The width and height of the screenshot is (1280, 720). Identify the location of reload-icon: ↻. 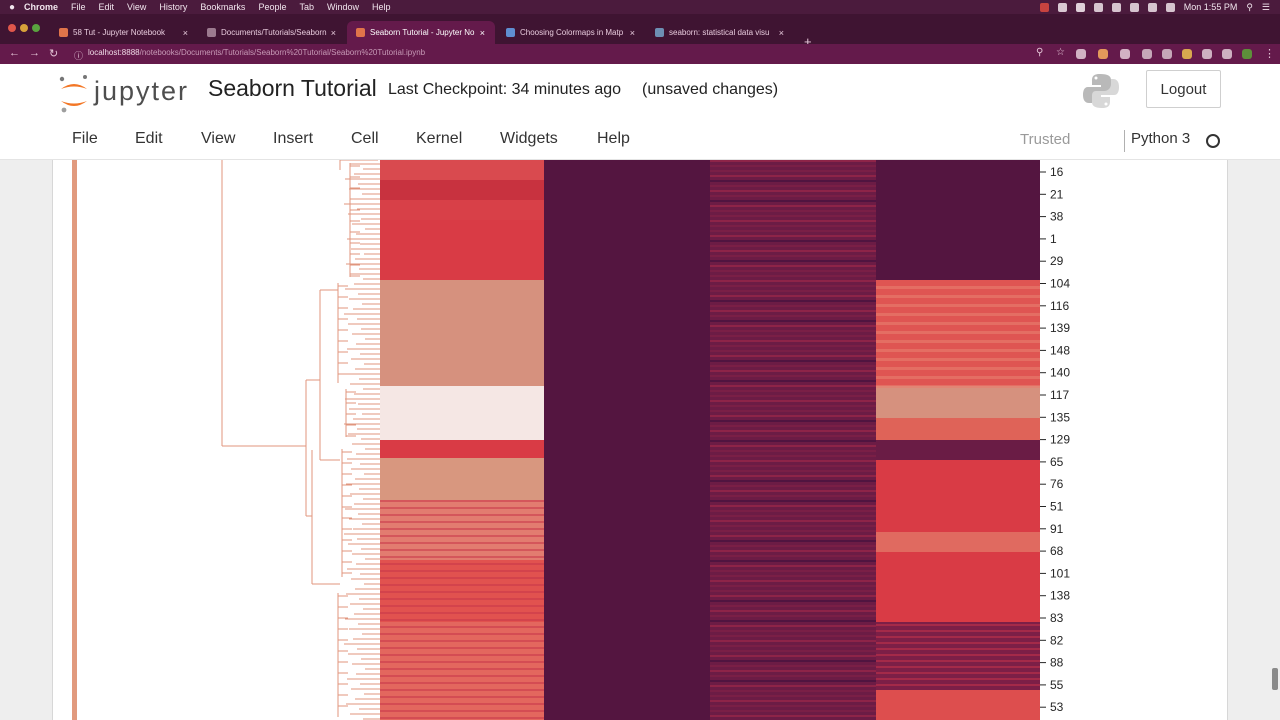
(54, 54).